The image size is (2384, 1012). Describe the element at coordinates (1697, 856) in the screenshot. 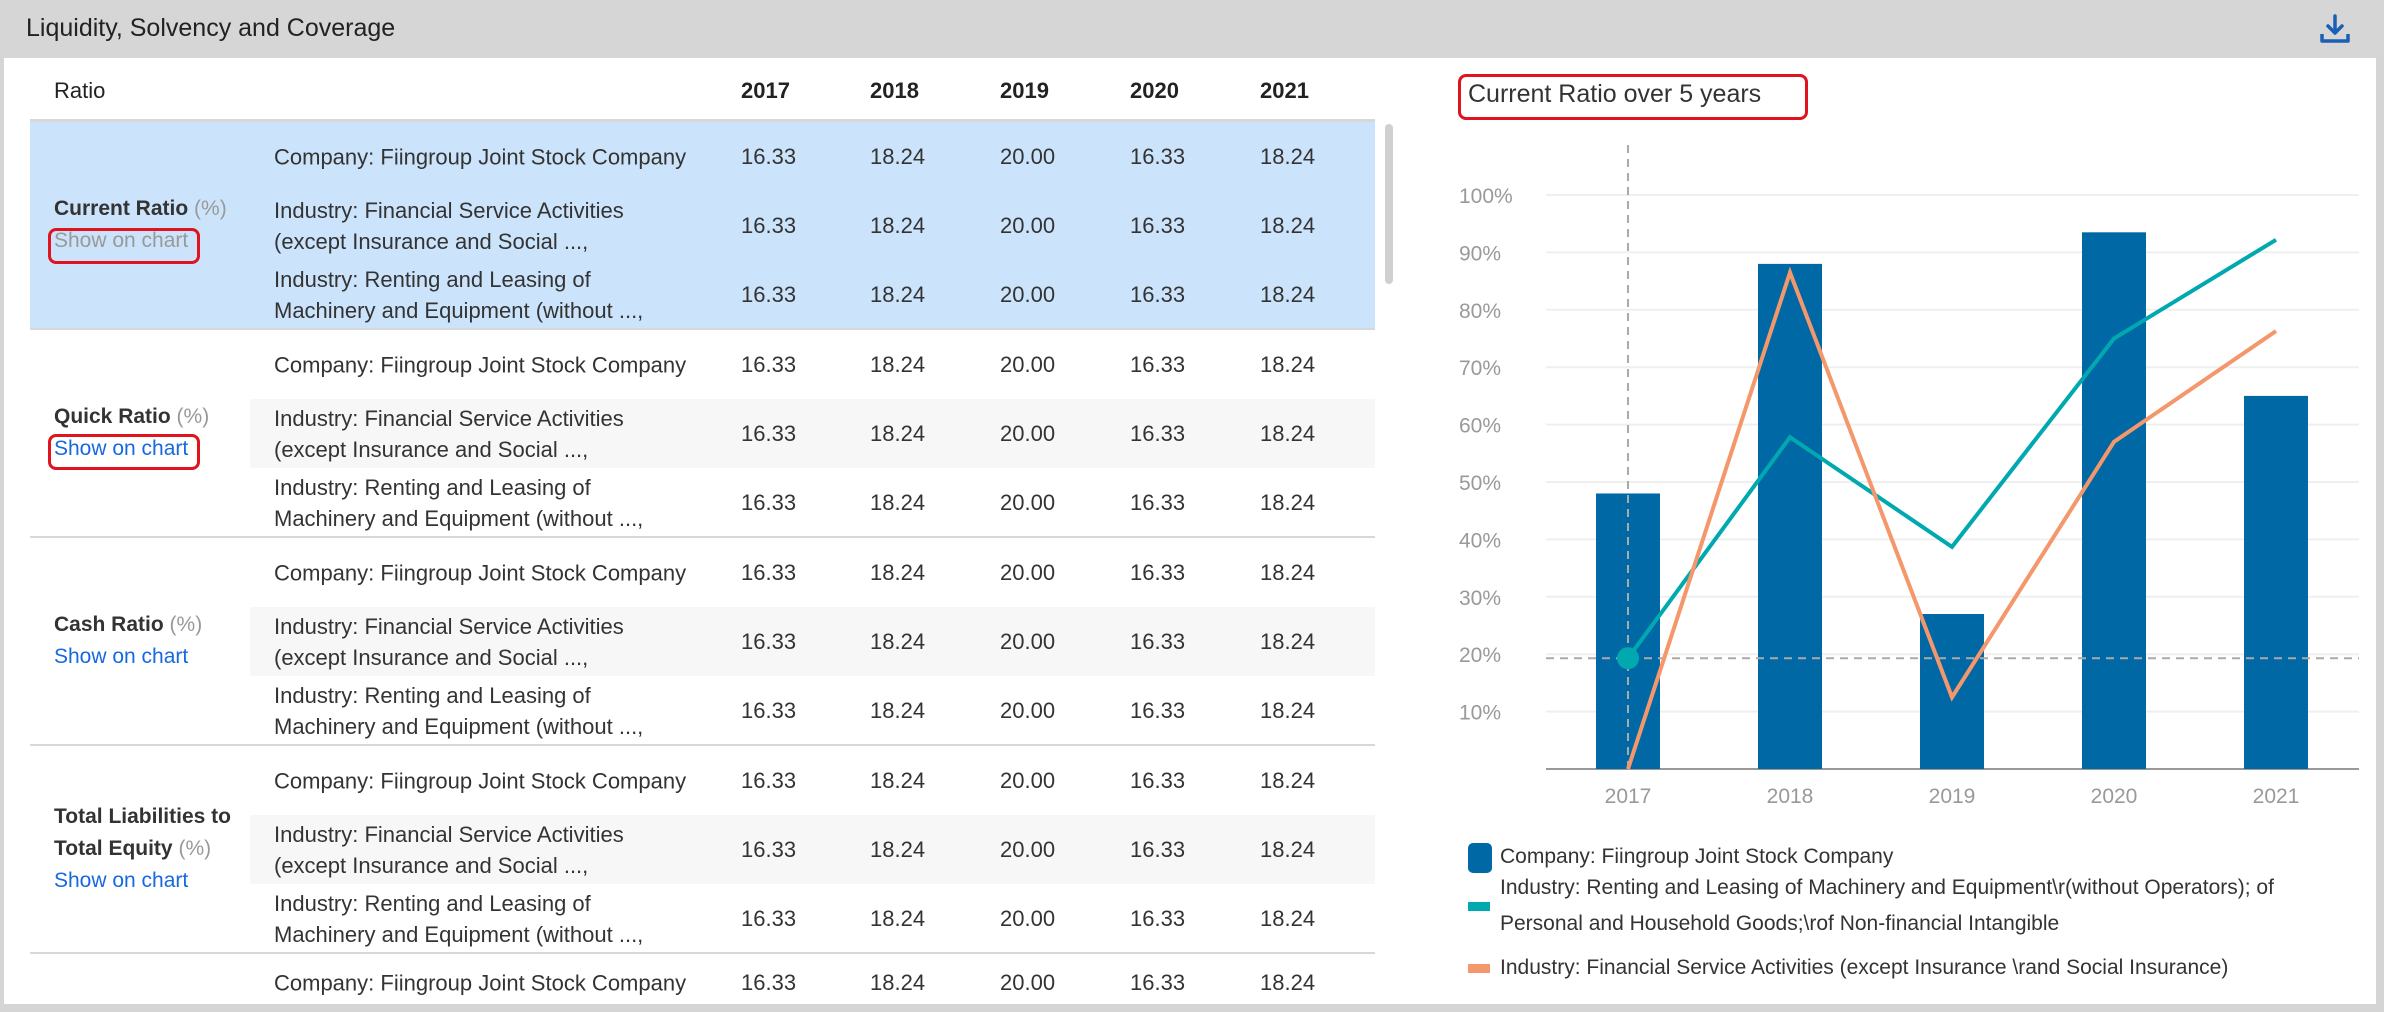

I see `legend-item: Company: Fiingroup Joint Stock Company` at that location.